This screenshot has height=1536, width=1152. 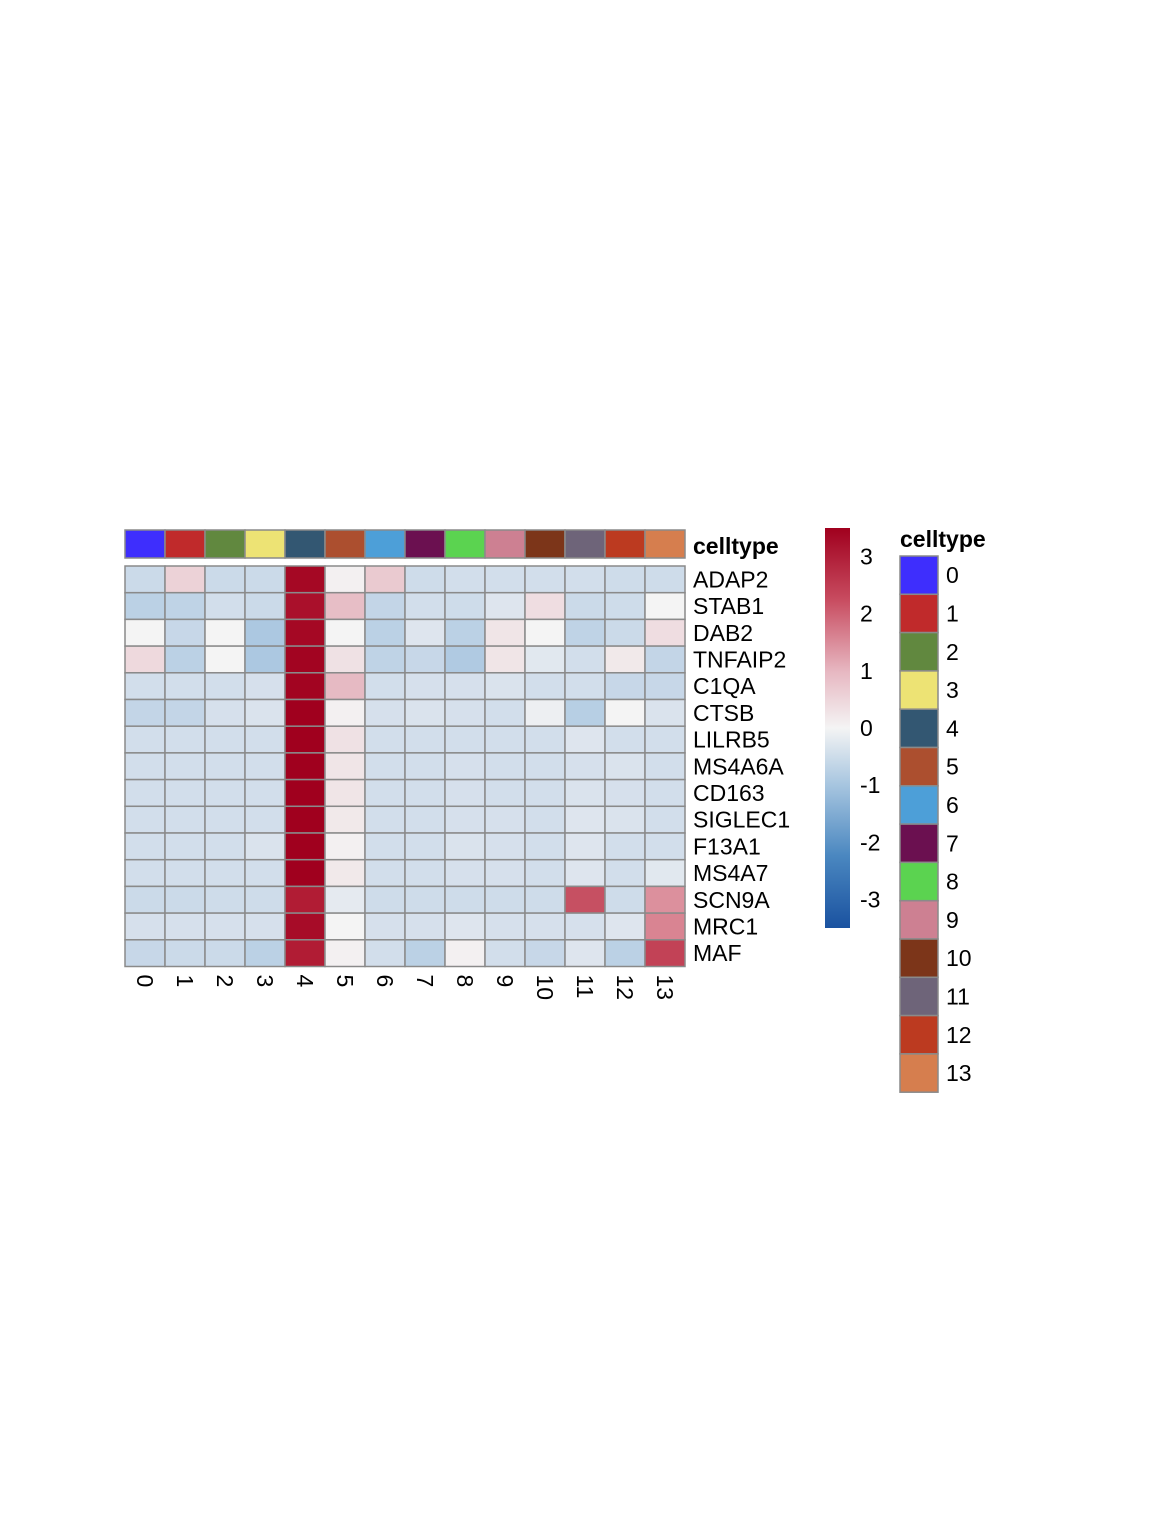 What do you see at coordinates (265, 981) in the screenshot?
I see `column-label: 3` at bounding box center [265, 981].